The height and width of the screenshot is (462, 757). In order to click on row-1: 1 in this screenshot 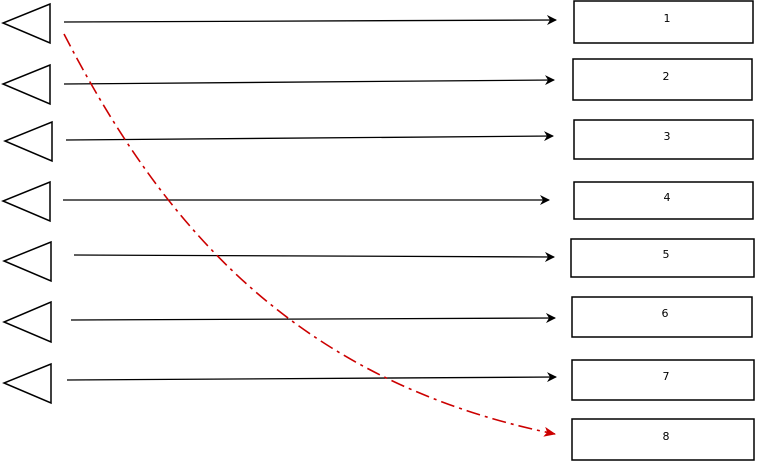, I will do `click(377, 22)`.